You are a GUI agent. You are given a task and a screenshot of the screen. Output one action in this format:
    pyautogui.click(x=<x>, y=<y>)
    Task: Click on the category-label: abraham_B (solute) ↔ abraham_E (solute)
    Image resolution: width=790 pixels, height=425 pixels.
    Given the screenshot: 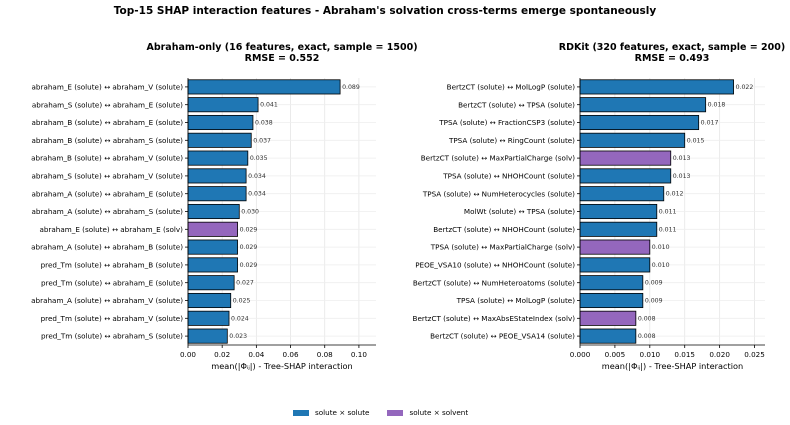 What is the action you would take?
    pyautogui.click(x=108, y=122)
    